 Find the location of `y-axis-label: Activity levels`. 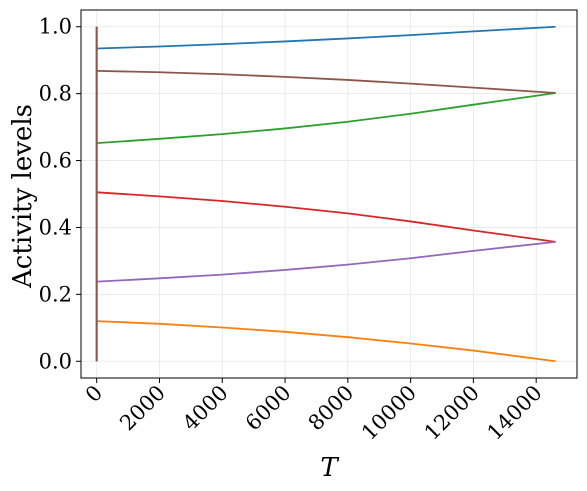

y-axis-label: Activity levels is located at coordinates (23, 196).